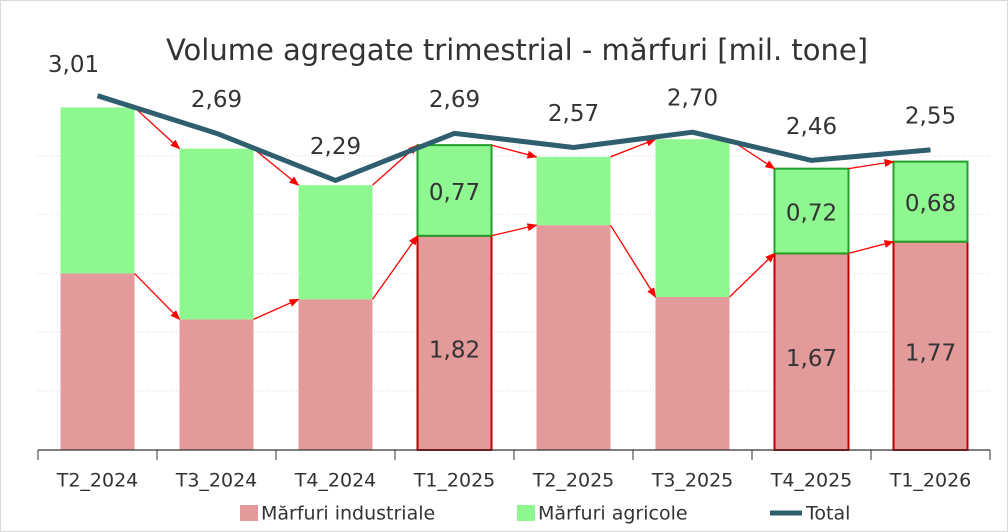  What do you see at coordinates (811, 481) in the screenshot?
I see `x-tick-label: T4_2025` at bounding box center [811, 481].